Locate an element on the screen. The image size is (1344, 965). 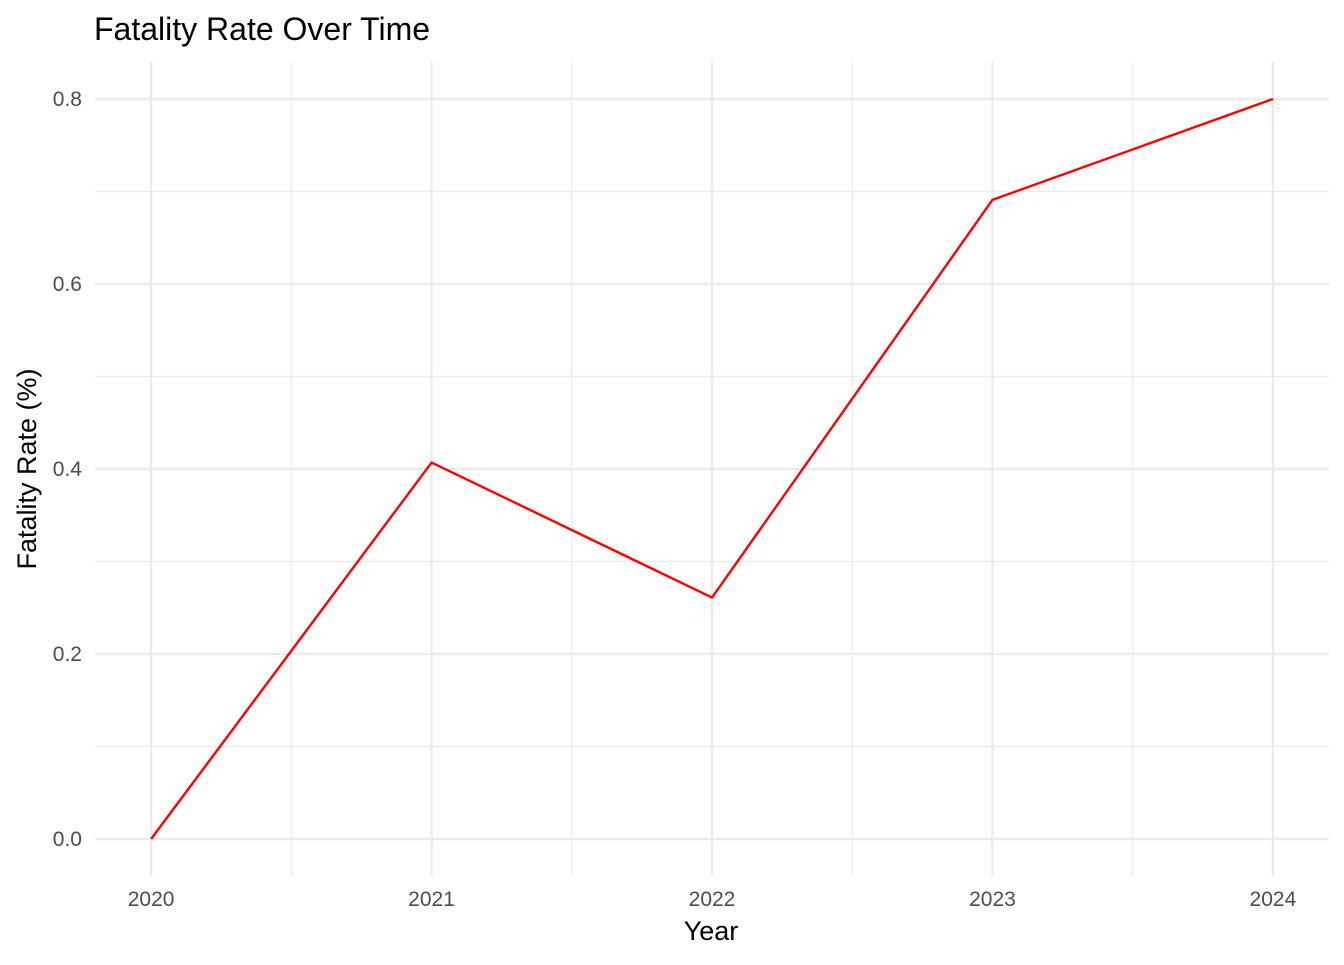
x-tick-label: 2021 is located at coordinates (431, 899).